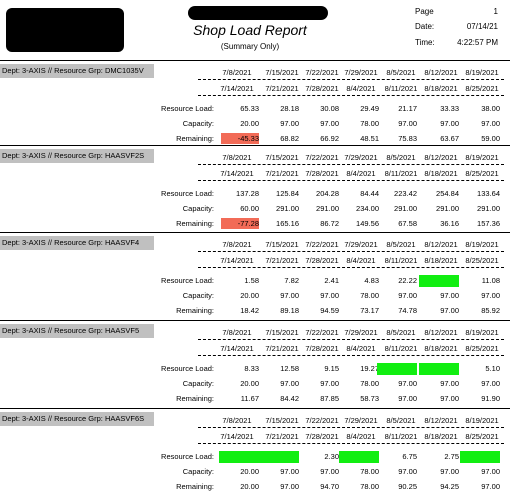 The width and height of the screenshot is (510, 500). Describe the element at coordinates (250, 30) in the screenshot. I see `report-title: Shop Load Report` at that location.